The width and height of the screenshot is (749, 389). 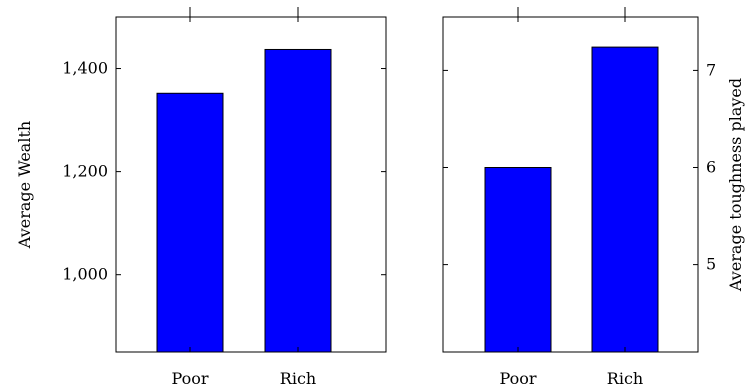 What do you see at coordinates (85, 171) in the screenshot?
I see `y-tick-label: 1,200` at bounding box center [85, 171].